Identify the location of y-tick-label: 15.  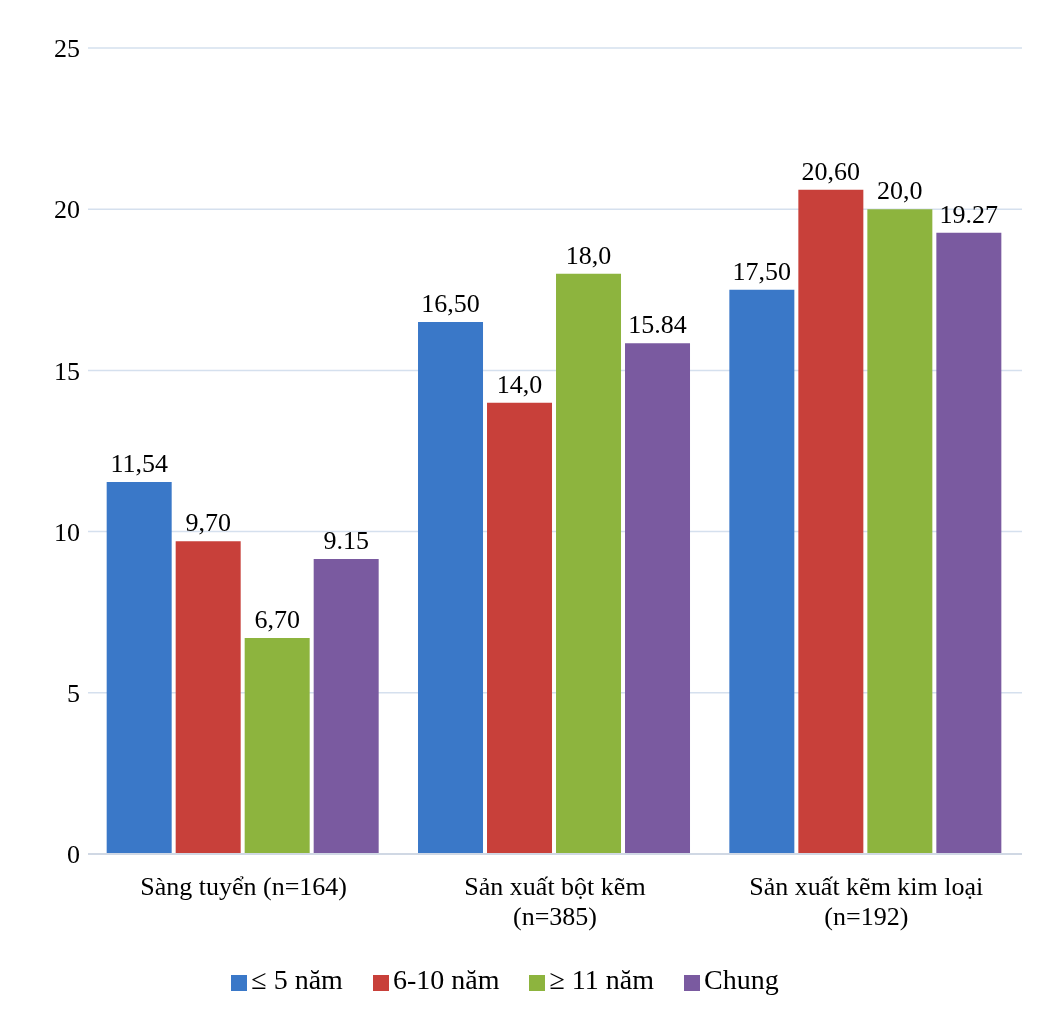
(67, 371).